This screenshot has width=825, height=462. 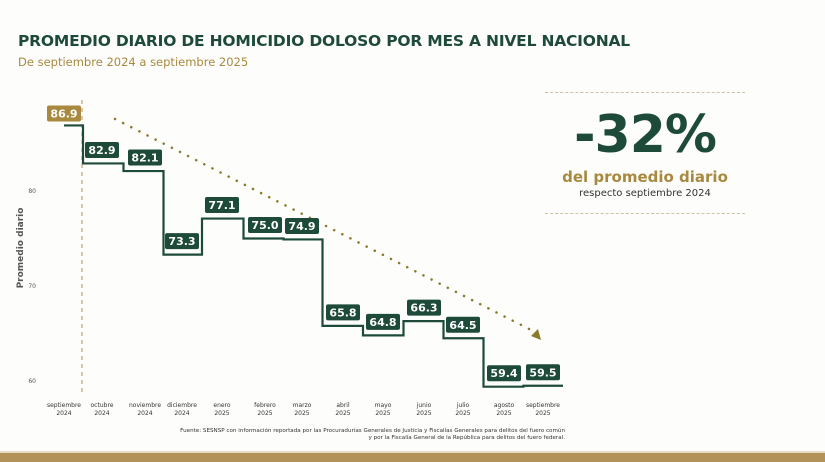 What do you see at coordinates (645, 92) in the screenshot?
I see `kpi-divider-top` at bounding box center [645, 92].